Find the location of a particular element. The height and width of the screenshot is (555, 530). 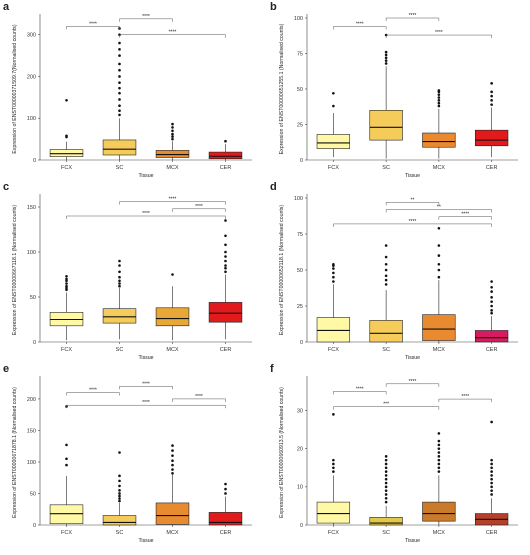

y-tick-label: 100 is located at coordinates (298, 199).